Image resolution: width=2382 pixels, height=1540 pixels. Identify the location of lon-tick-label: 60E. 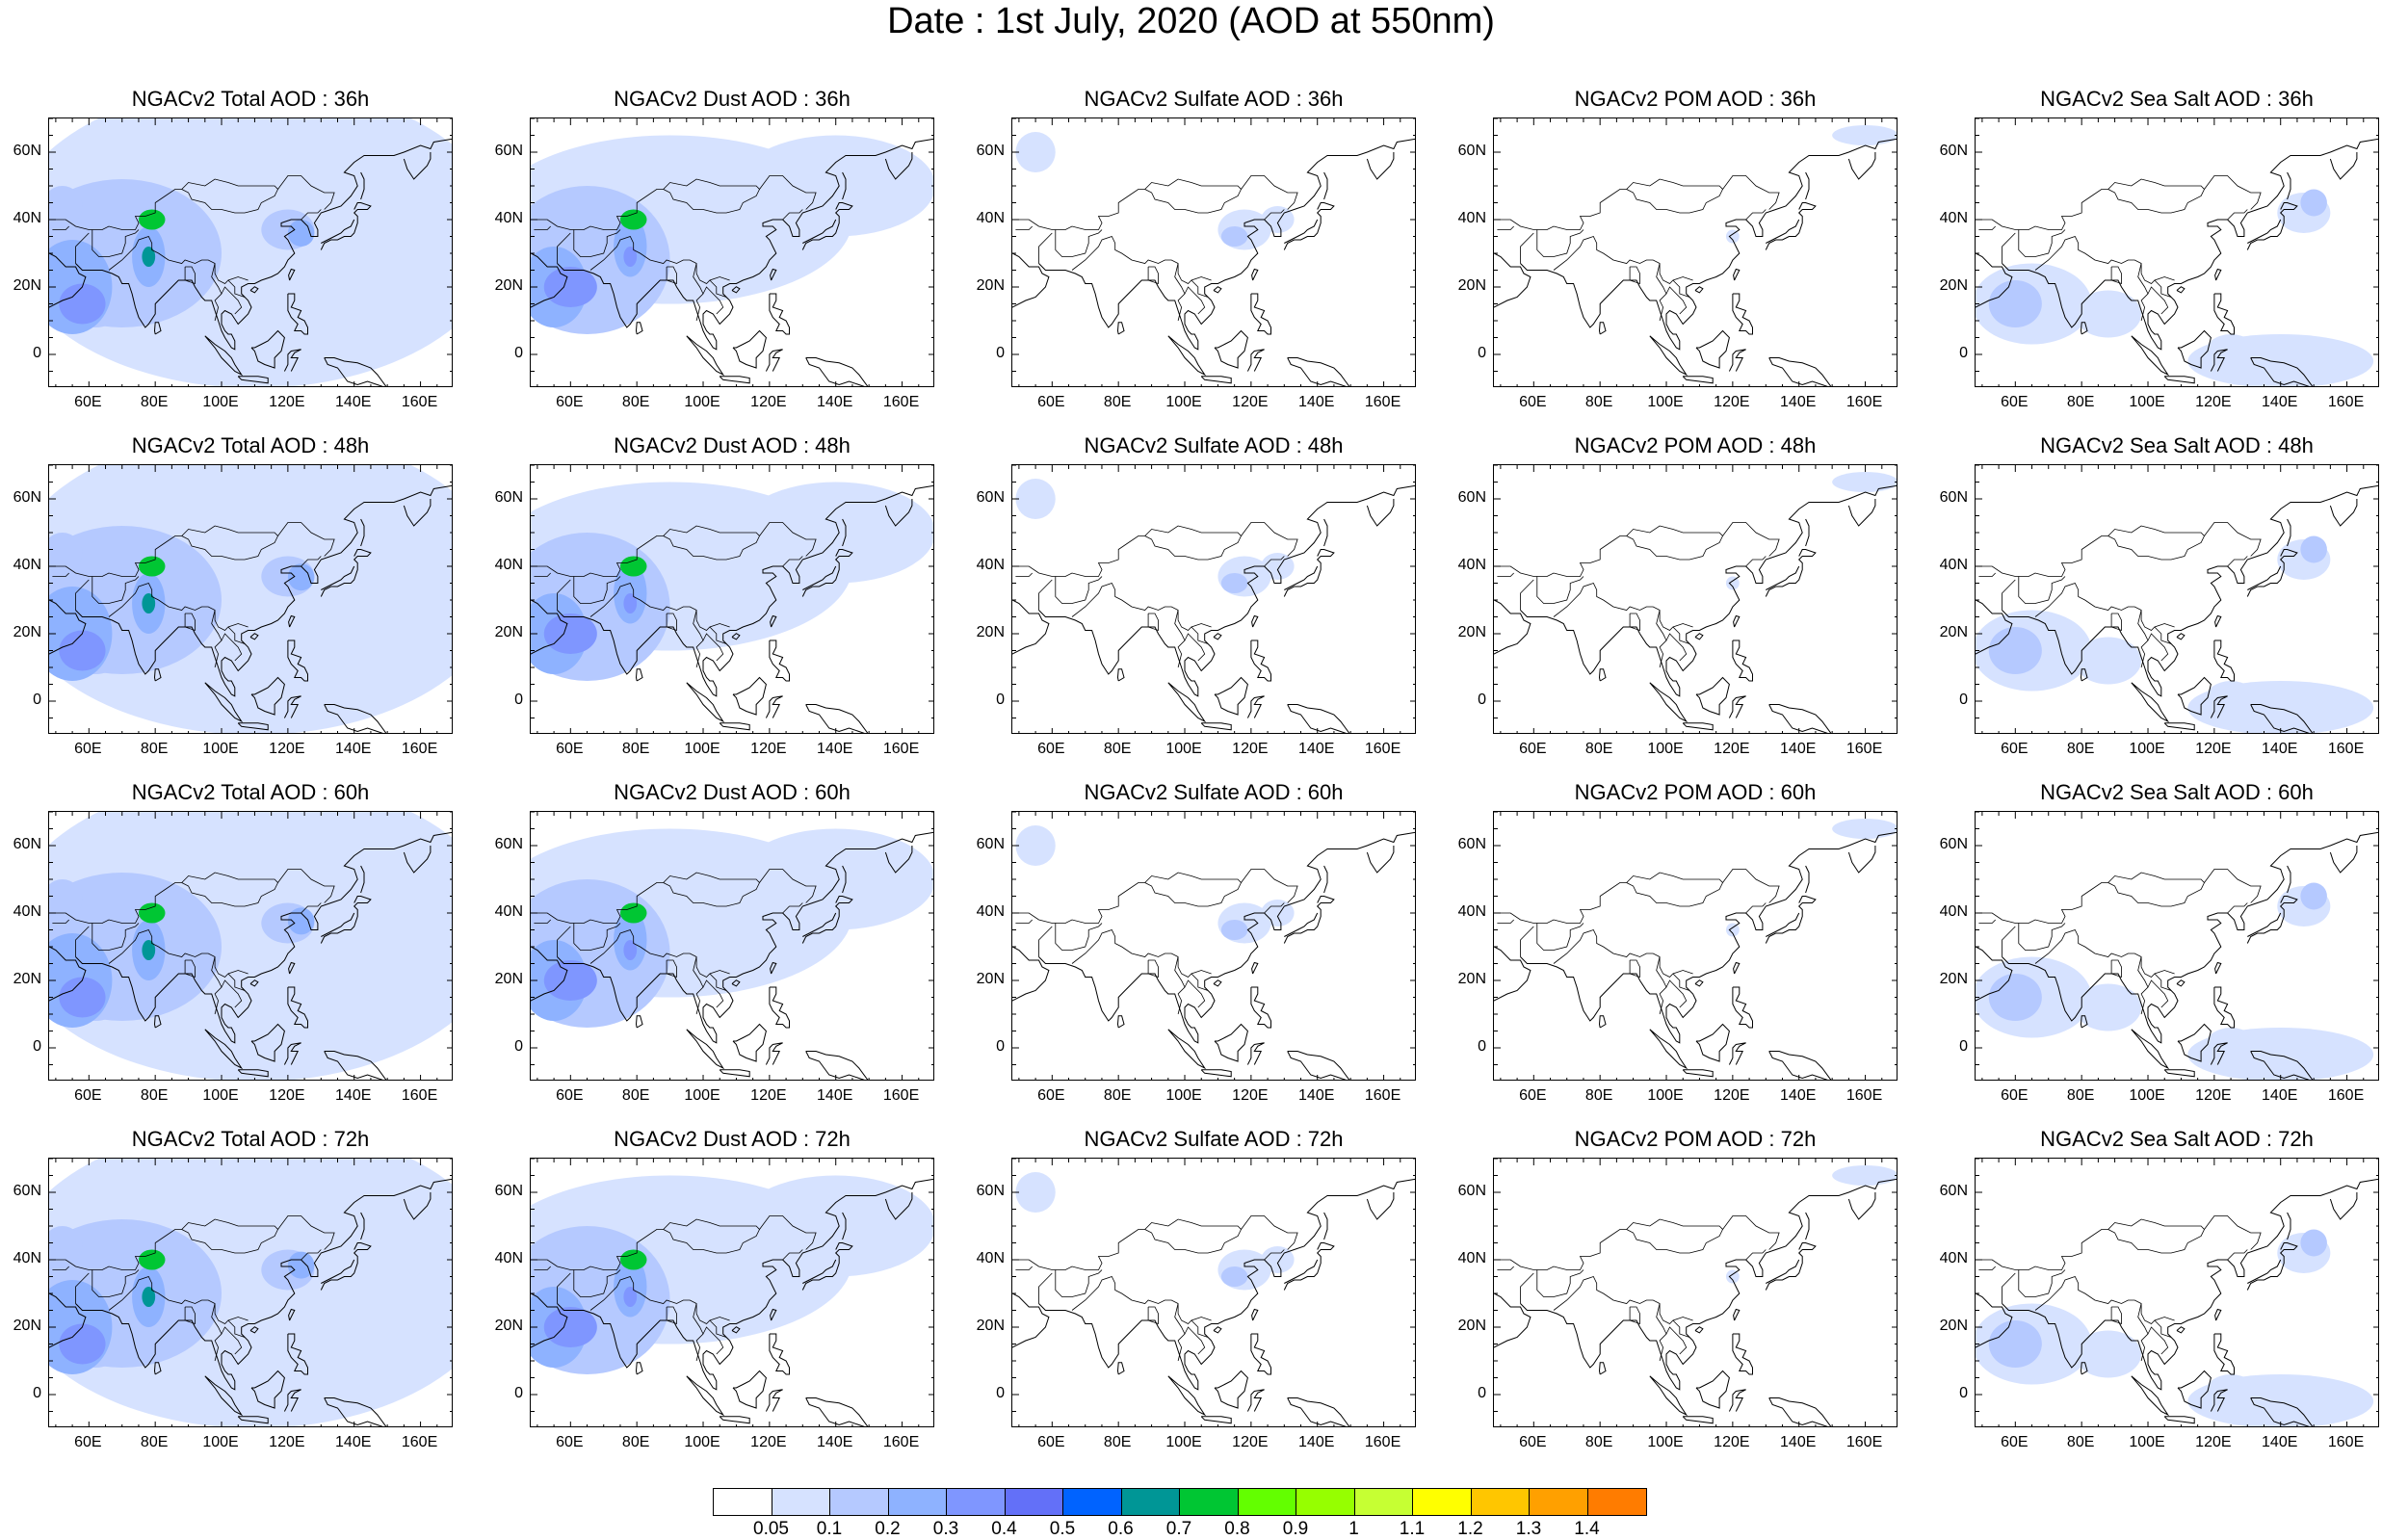
(1533, 749).